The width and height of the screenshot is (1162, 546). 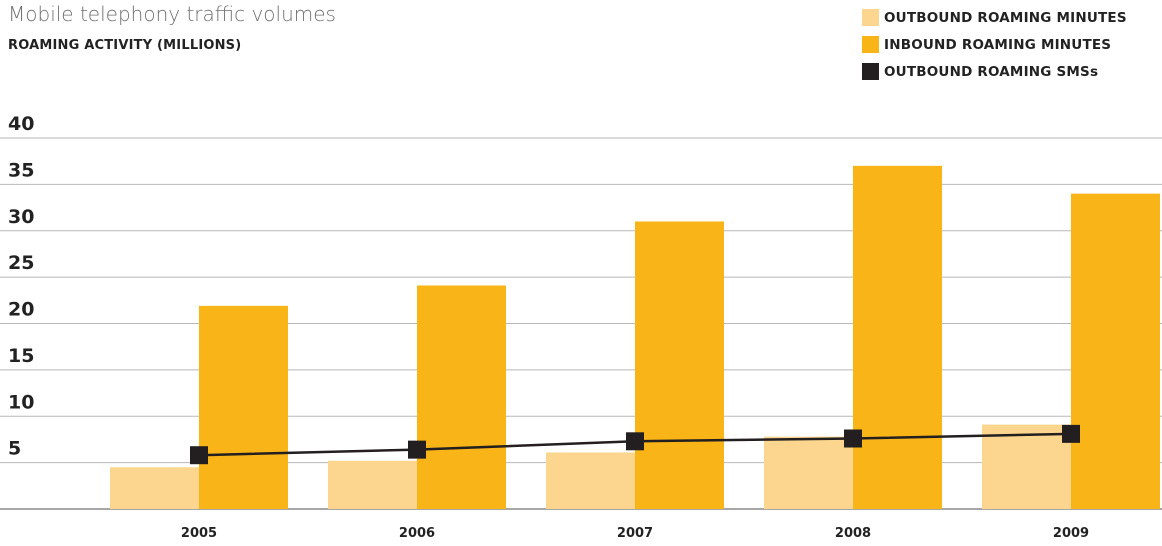 What do you see at coordinates (870, 44) in the screenshot?
I see `legend-swatch-inbound-minutes` at bounding box center [870, 44].